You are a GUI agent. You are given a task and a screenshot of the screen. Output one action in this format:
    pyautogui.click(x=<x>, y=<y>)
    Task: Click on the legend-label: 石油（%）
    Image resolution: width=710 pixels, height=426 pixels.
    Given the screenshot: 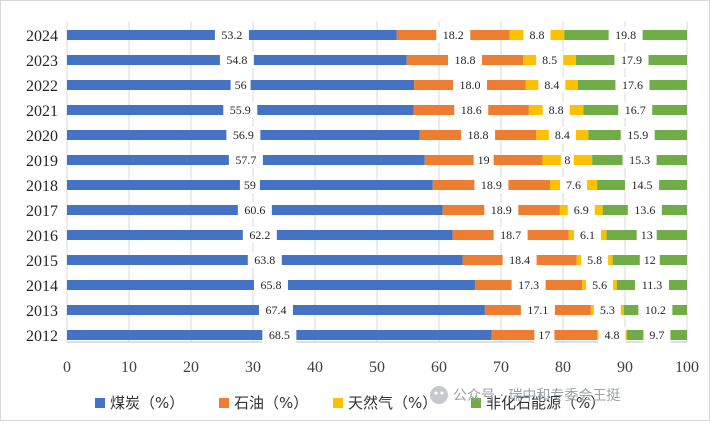 What is the action you would take?
    pyautogui.click(x=271, y=403)
    